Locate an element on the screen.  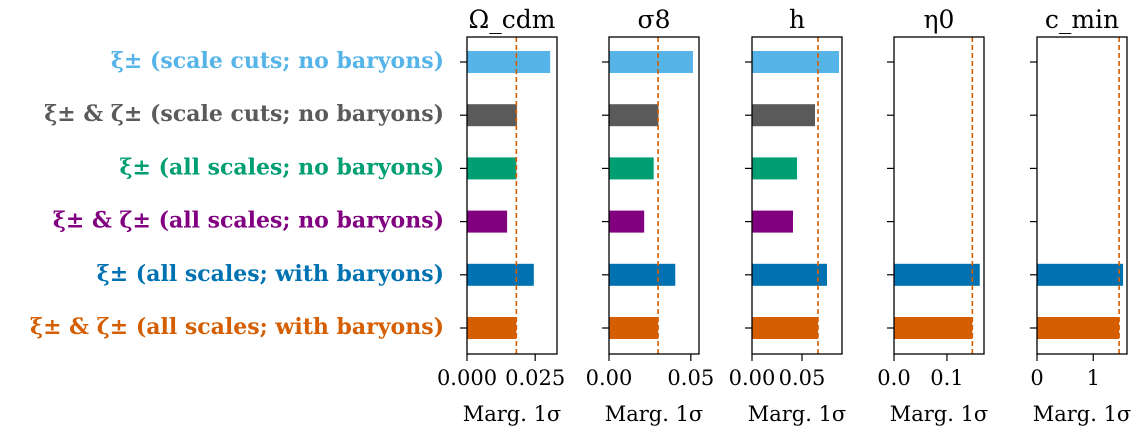
x-tick-label: 0.0 is located at coordinates (893, 378).